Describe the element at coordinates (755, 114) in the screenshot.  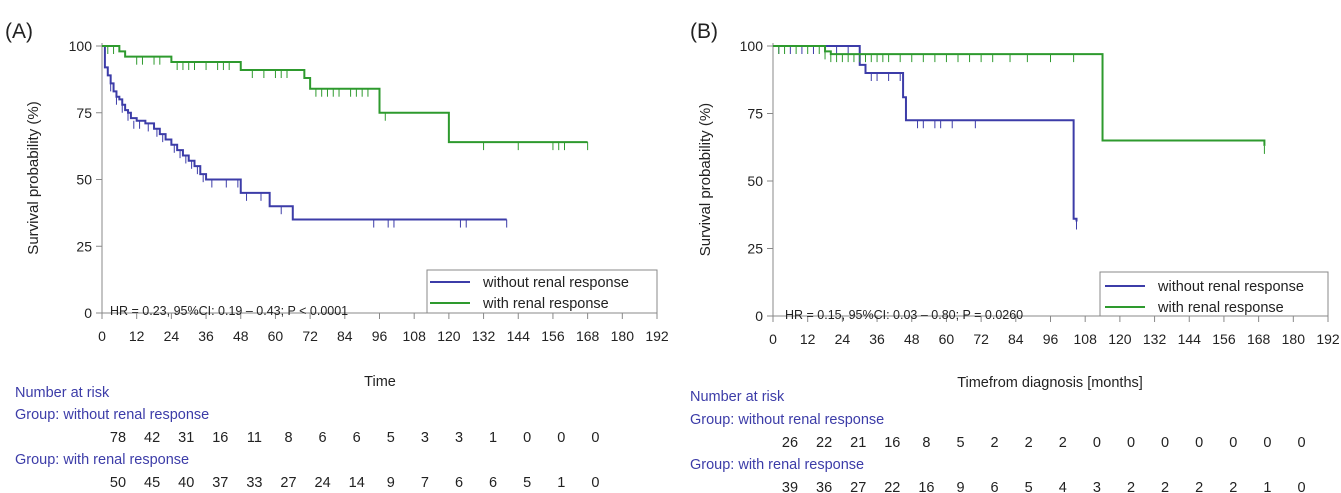
I see `y-tick-label: 75` at that location.